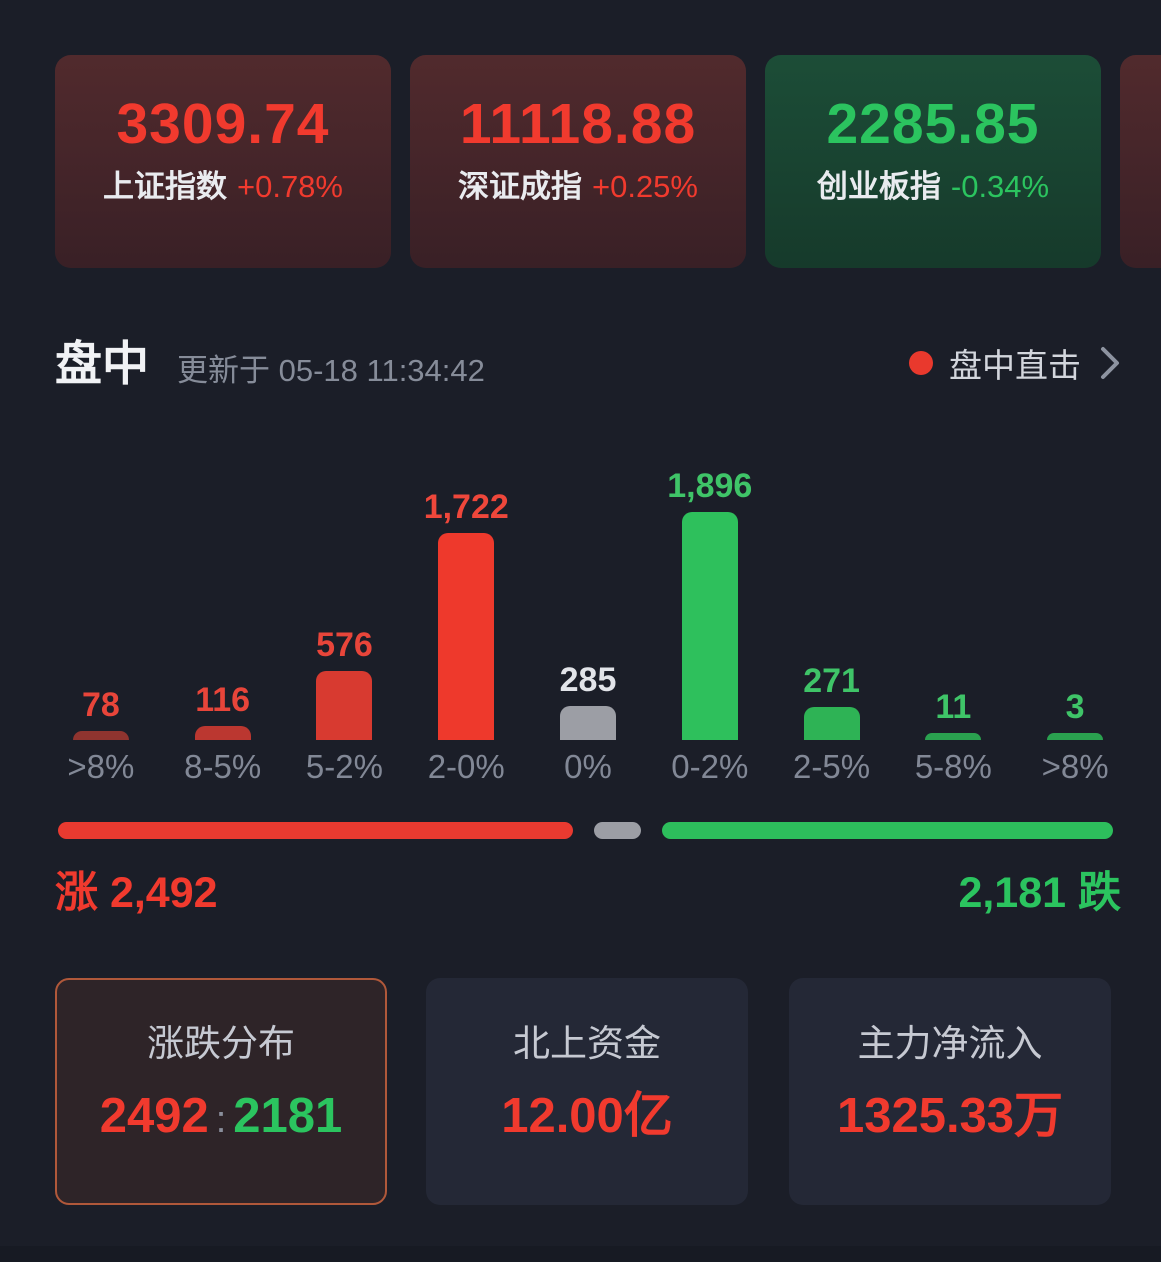 This screenshot has width=1161, height=1262. I want to click on index-name: 创业板指, so click(878, 186).